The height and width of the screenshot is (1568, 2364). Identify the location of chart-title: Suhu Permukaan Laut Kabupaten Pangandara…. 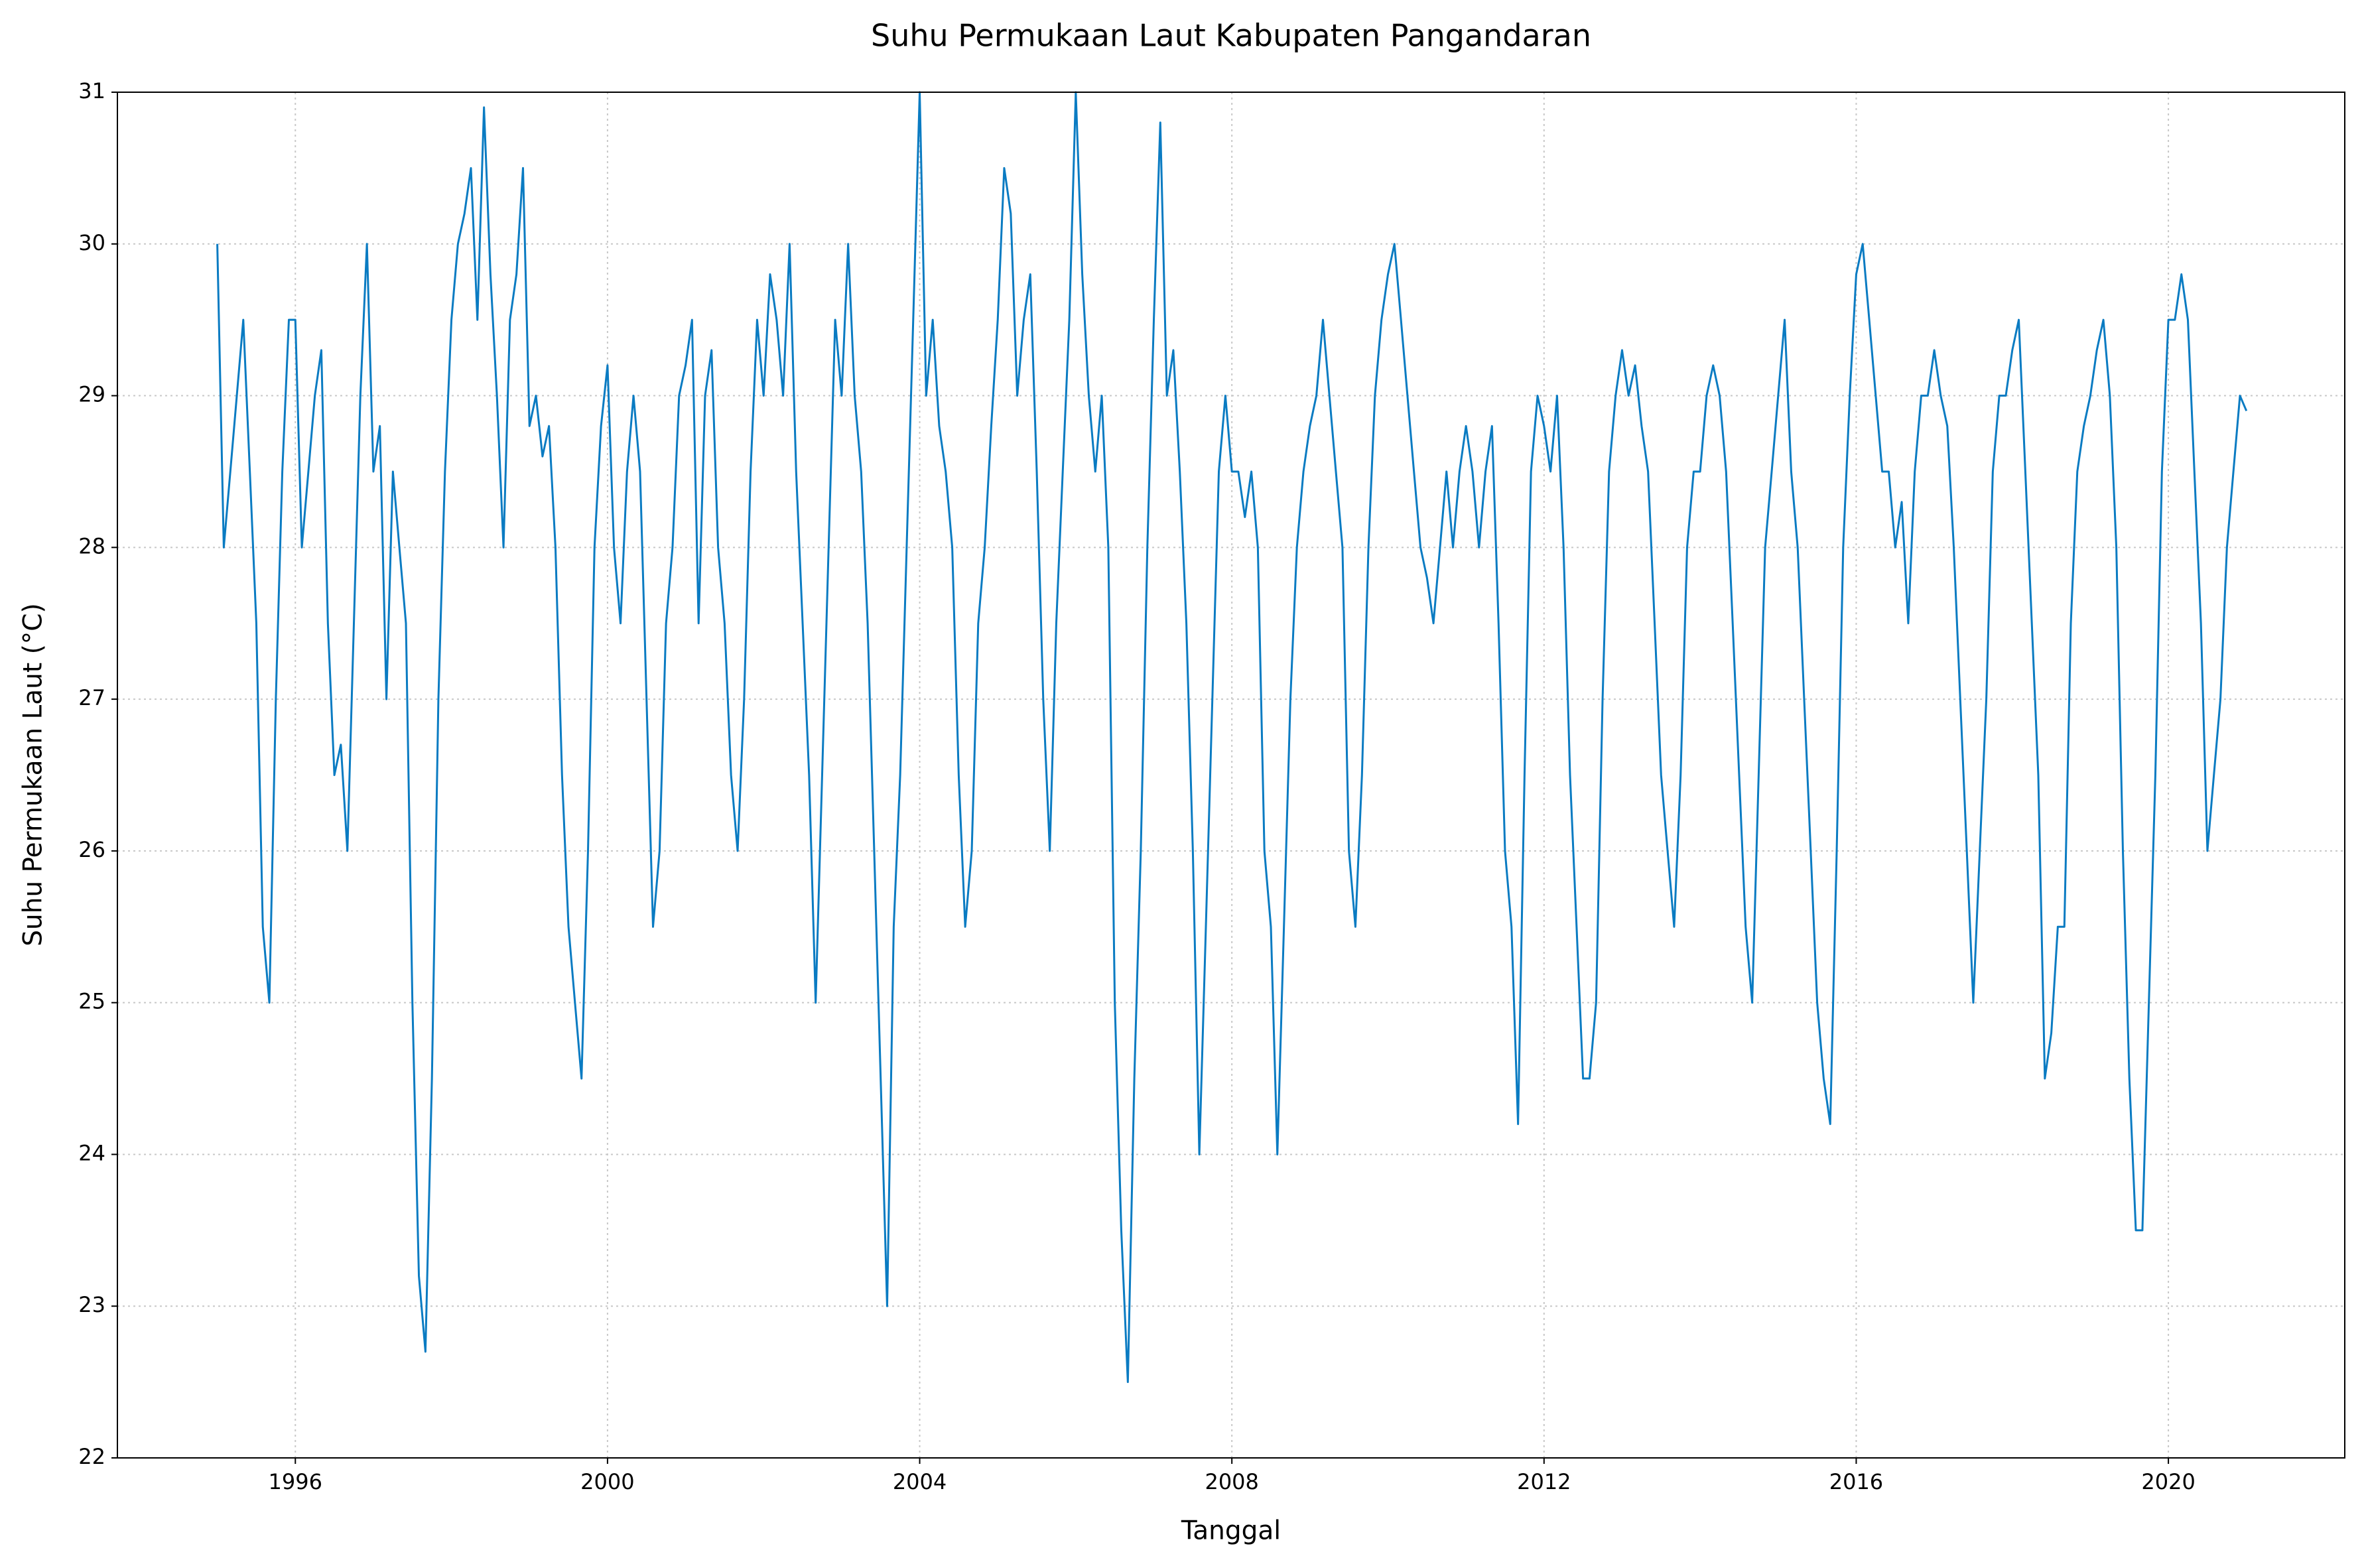
(1231, 36).